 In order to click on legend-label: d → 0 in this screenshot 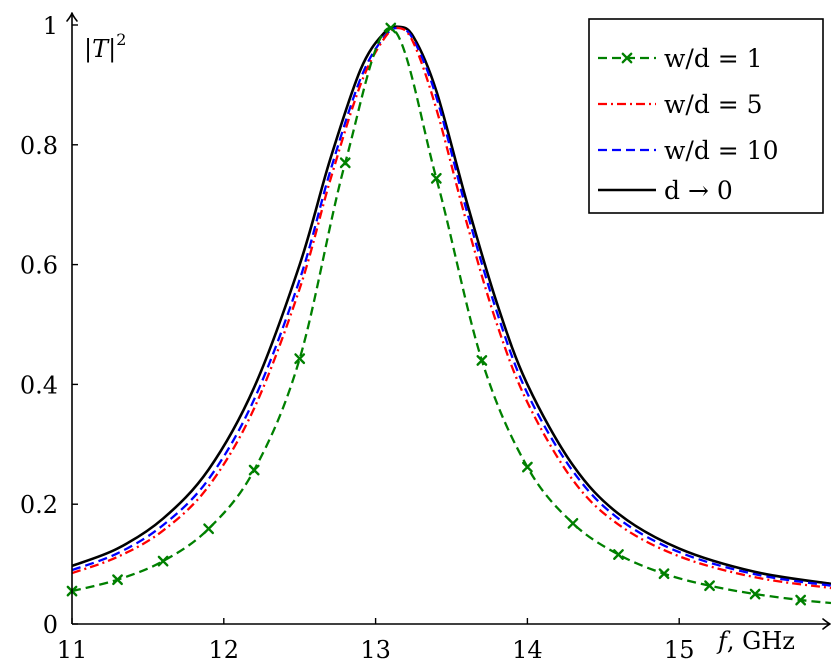, I will do `click(698, 190)`.